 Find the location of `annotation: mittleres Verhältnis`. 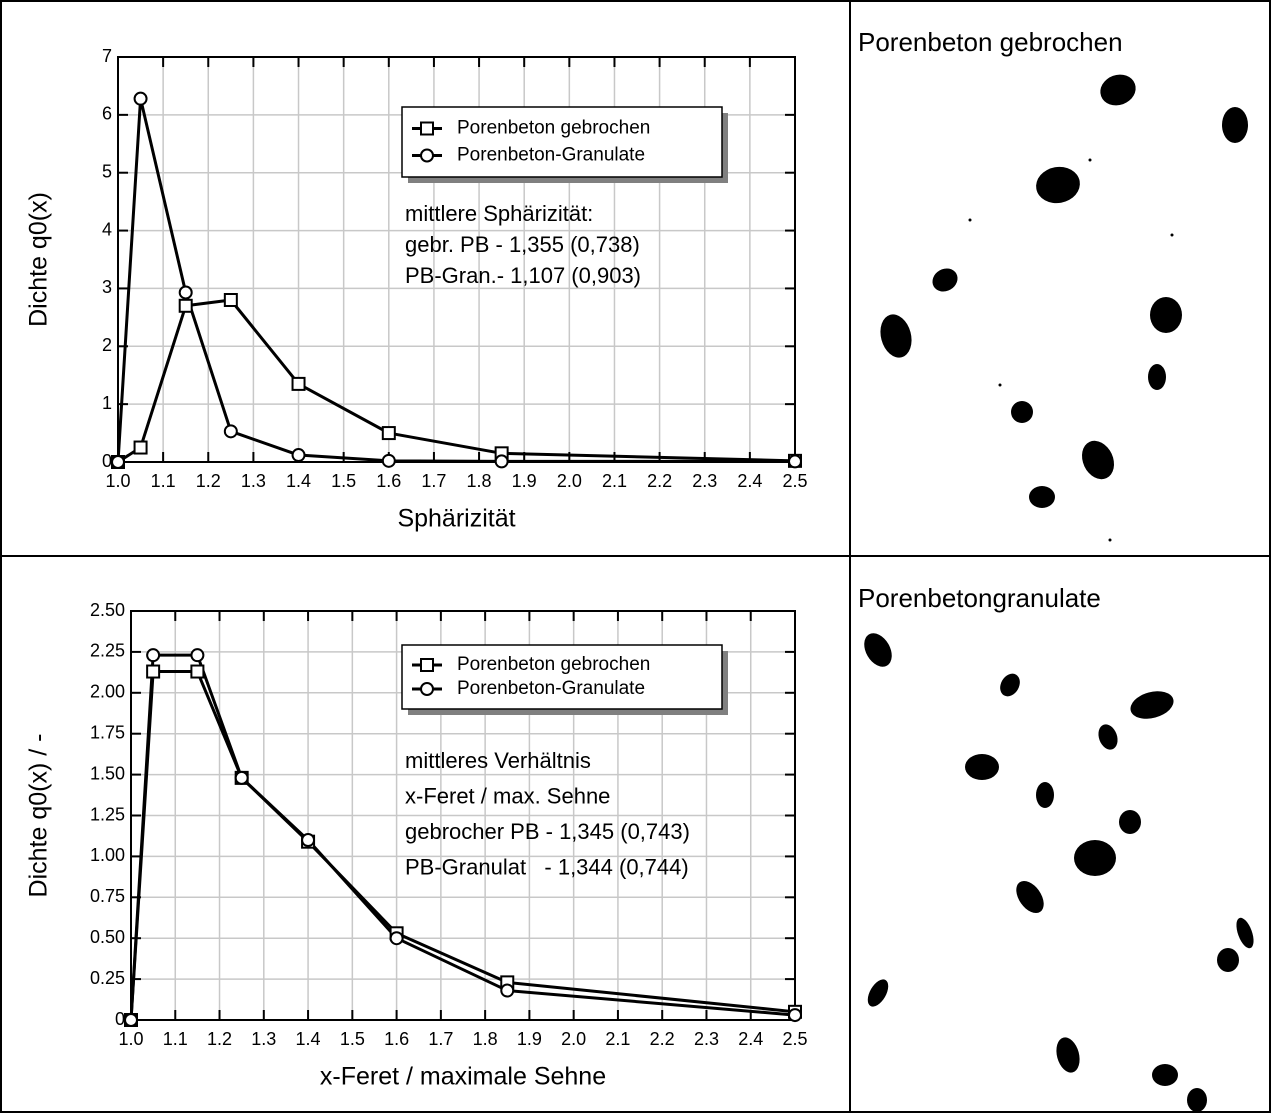

annotation: mittleres Verhältnis is located at coordinates (498, 760).